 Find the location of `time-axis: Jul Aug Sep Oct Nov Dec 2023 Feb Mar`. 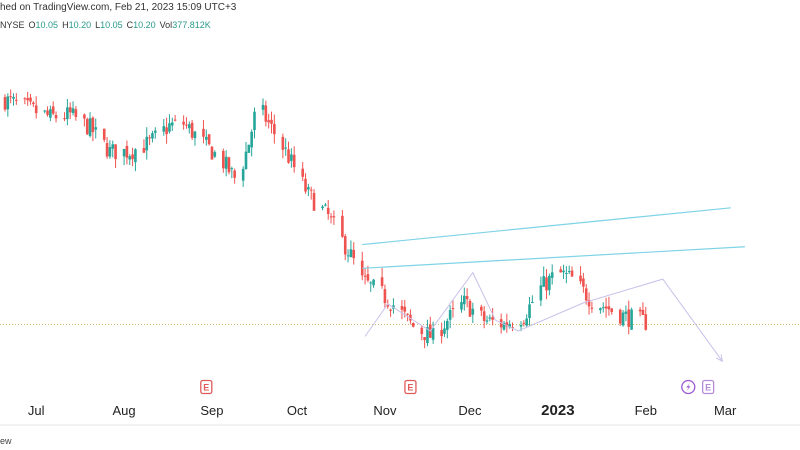

time-axis: Jul Aug Sep Oct Nov Dec 2023 Feb Mar is located at coordinates (382, 410).